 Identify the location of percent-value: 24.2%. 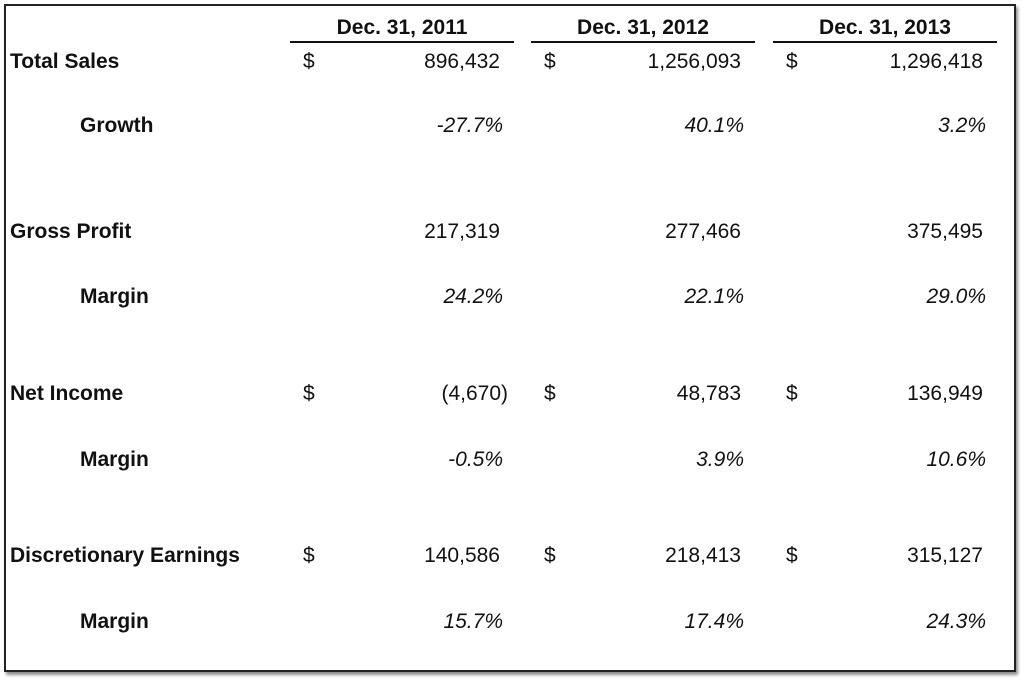
(473, 296).